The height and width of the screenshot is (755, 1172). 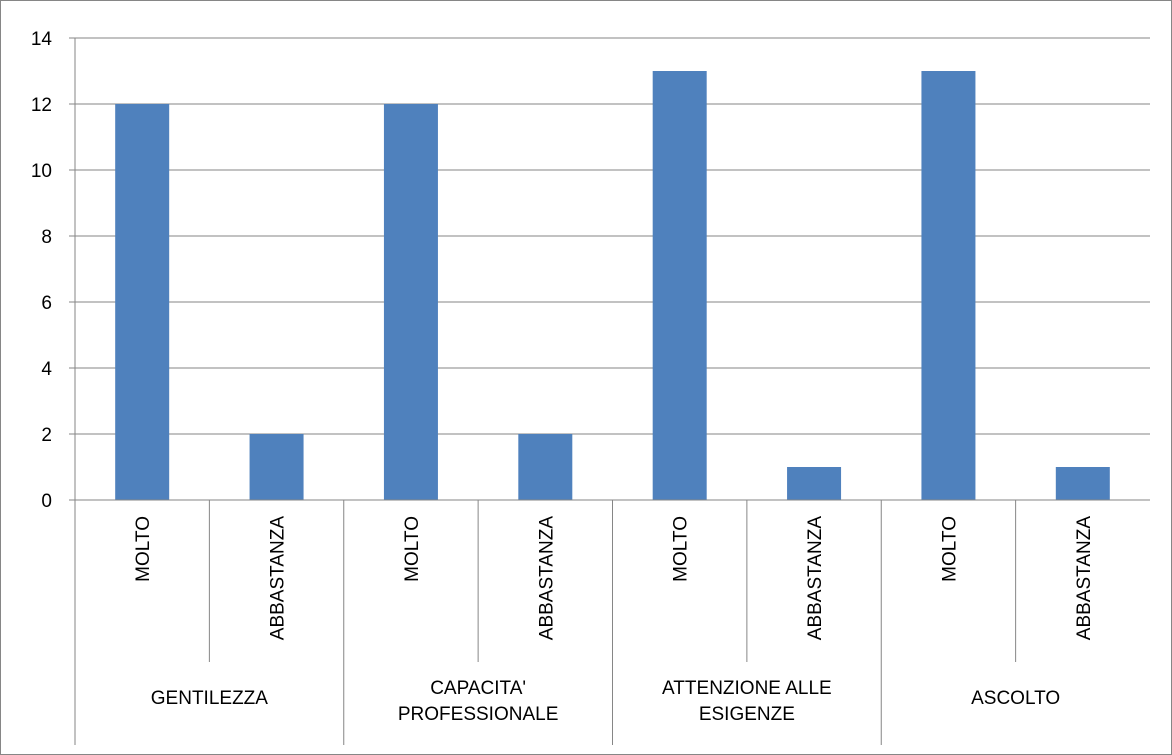 What do you see at coordinates (46, 237) in the screenshot?
I see `y-tick-label: 8` at bounding box center [46, 237].